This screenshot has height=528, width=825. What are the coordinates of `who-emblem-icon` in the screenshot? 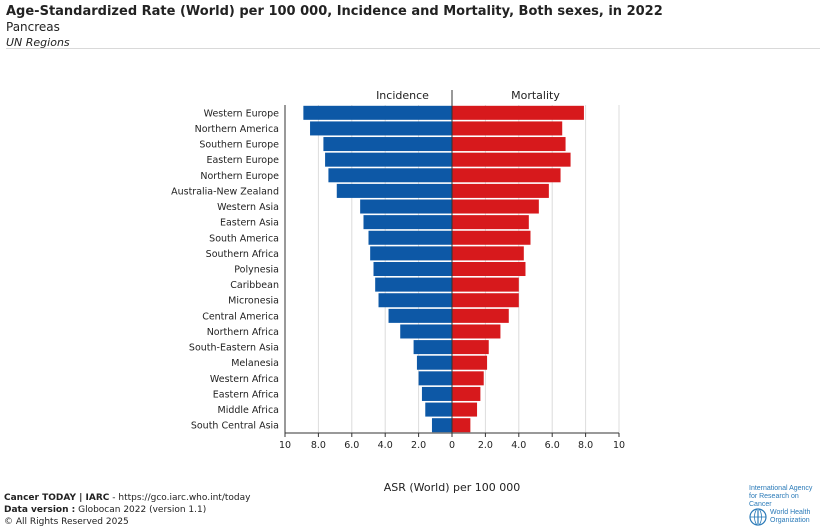 It's located at (758, 517).